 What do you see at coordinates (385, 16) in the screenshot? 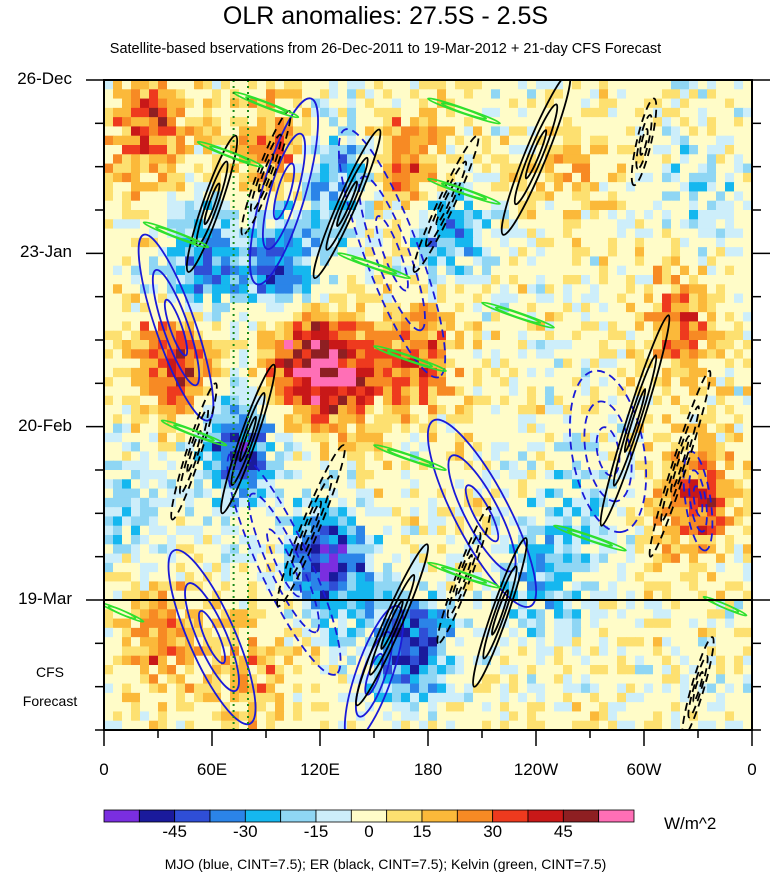
I see `chart-title: OLR anomalies: 27.5S - 2.5S` at bounding box center [385, 16].